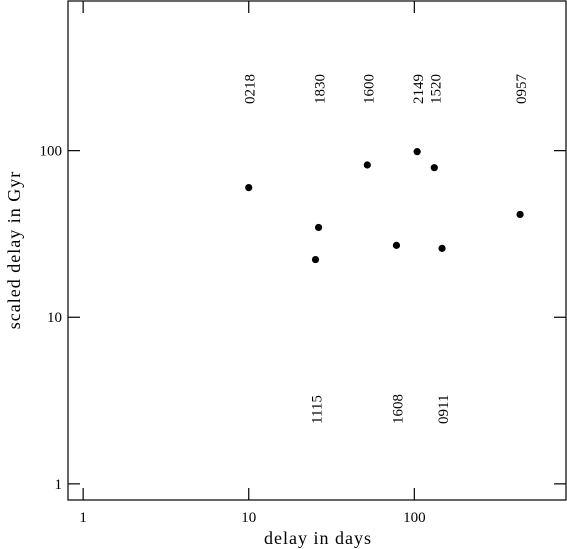 This screenshot has height=549, width=567. Describe the element at coordinates (419, 89) in the screenshot. I see `point-label: 2149` at that location.